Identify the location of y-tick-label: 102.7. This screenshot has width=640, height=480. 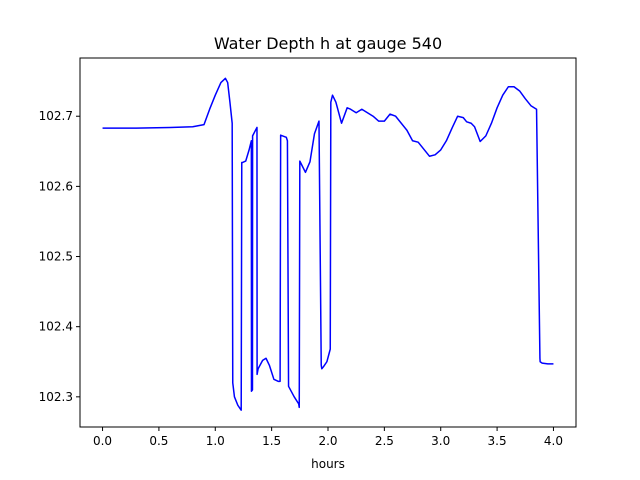
(56, 116).